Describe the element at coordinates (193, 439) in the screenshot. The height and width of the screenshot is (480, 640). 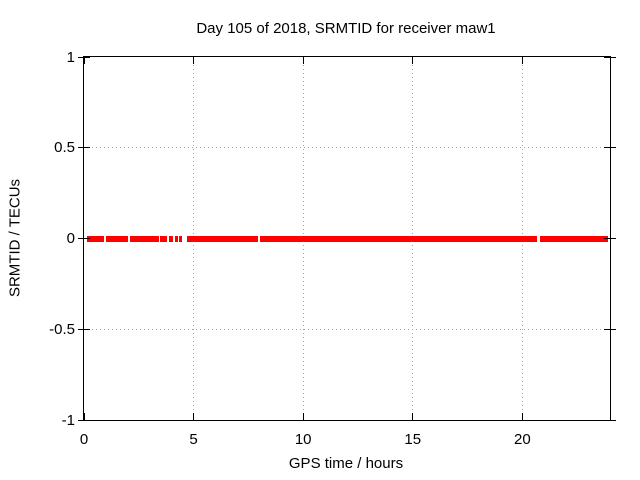
I see `x-tick-label: 5` at that location.